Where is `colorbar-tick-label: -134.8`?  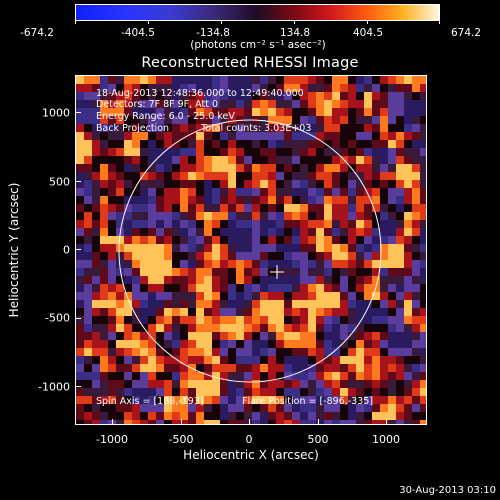
colorbar-tick-label: -134.8 is located at coordinates (213, 33).